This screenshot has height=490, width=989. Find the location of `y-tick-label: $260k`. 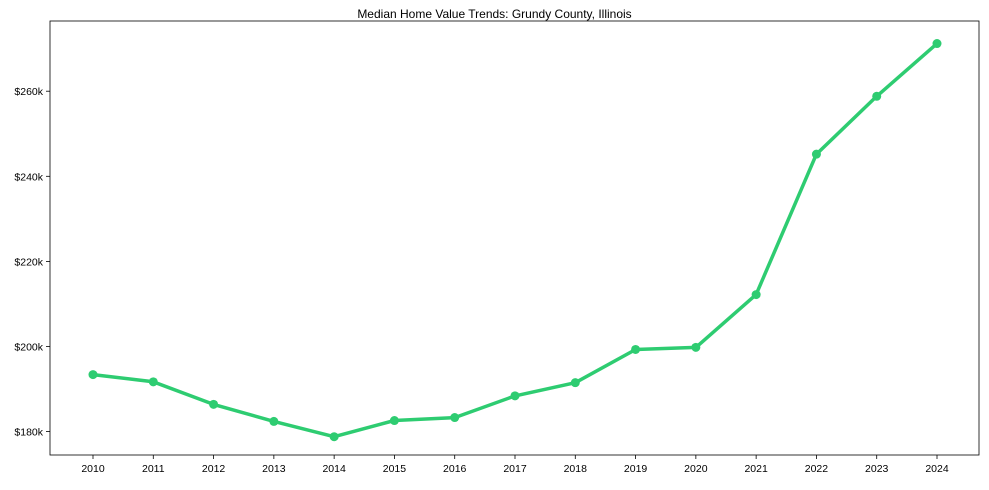

y-tick-label: $260k is located at coordinates (28, 92).